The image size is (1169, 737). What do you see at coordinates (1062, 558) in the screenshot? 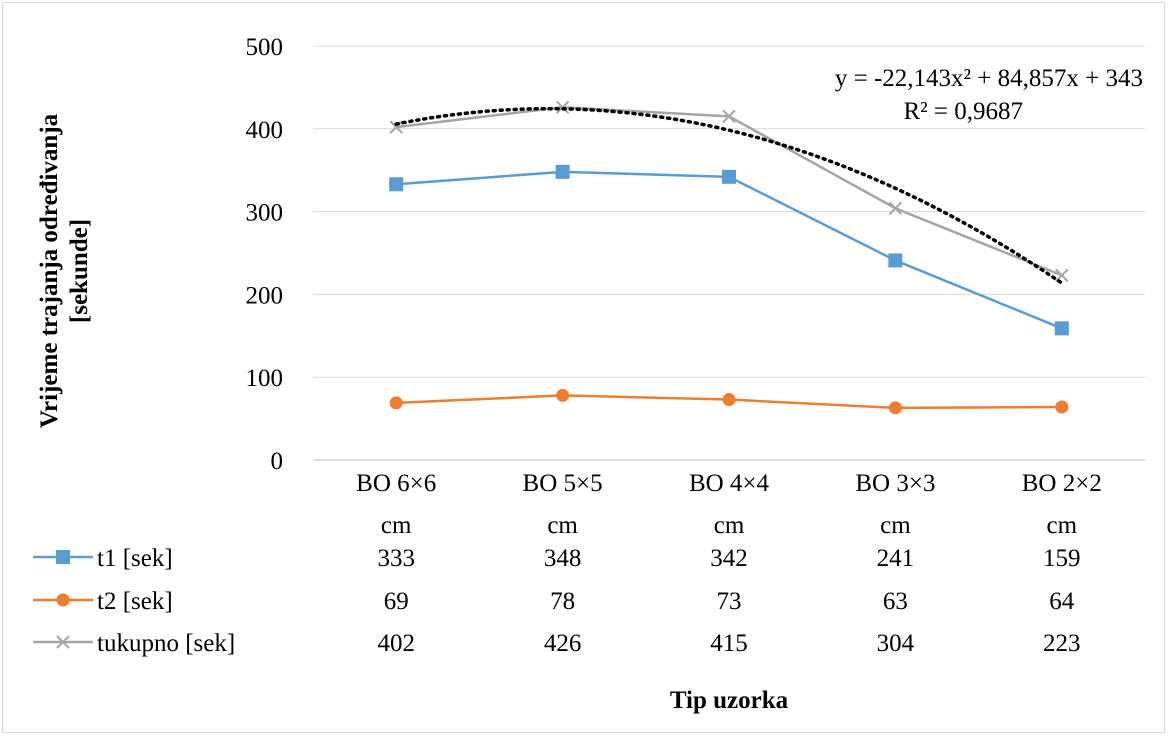
I see `data-table-cell: 159` at bounding box center [1062, 558].